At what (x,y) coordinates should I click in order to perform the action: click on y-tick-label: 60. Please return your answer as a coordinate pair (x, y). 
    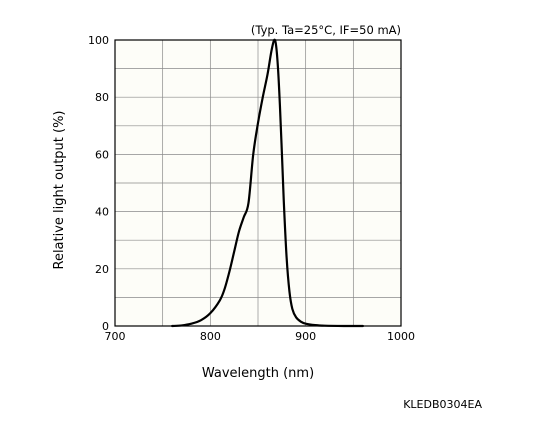
    Looking at the image, I should click on (102, 154).